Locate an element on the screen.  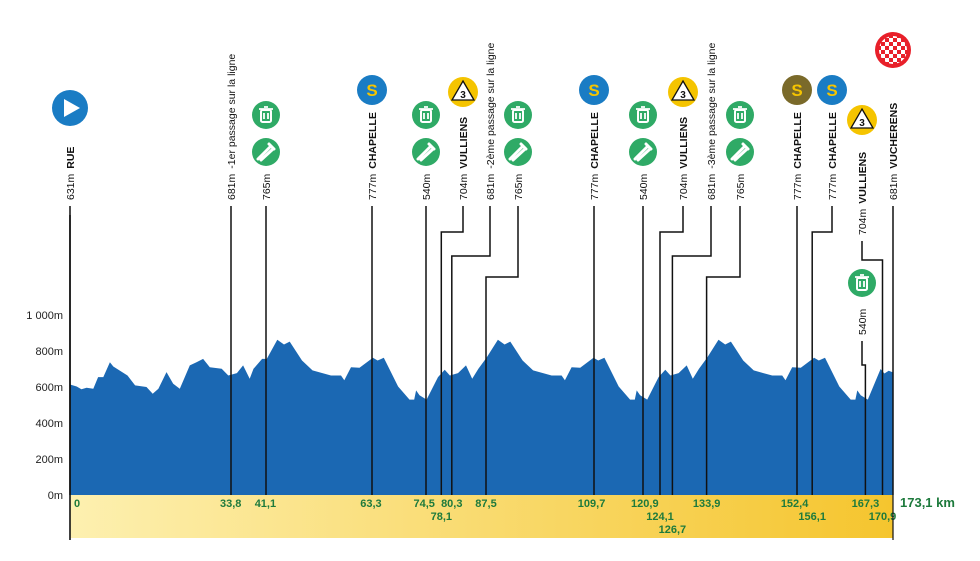
sprint-alt-icon: S is located at coordinates (797, 90).